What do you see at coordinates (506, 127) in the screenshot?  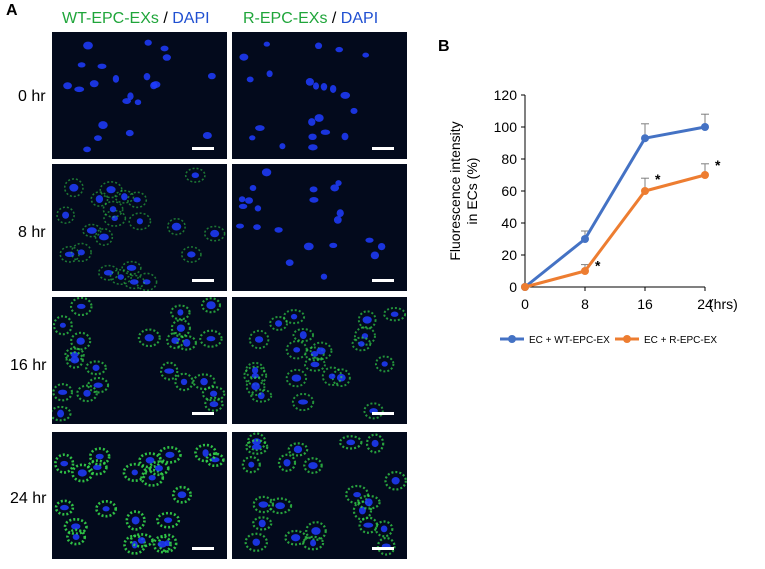 I see `y-tick-label: 100` at bounding box center [506, 127].